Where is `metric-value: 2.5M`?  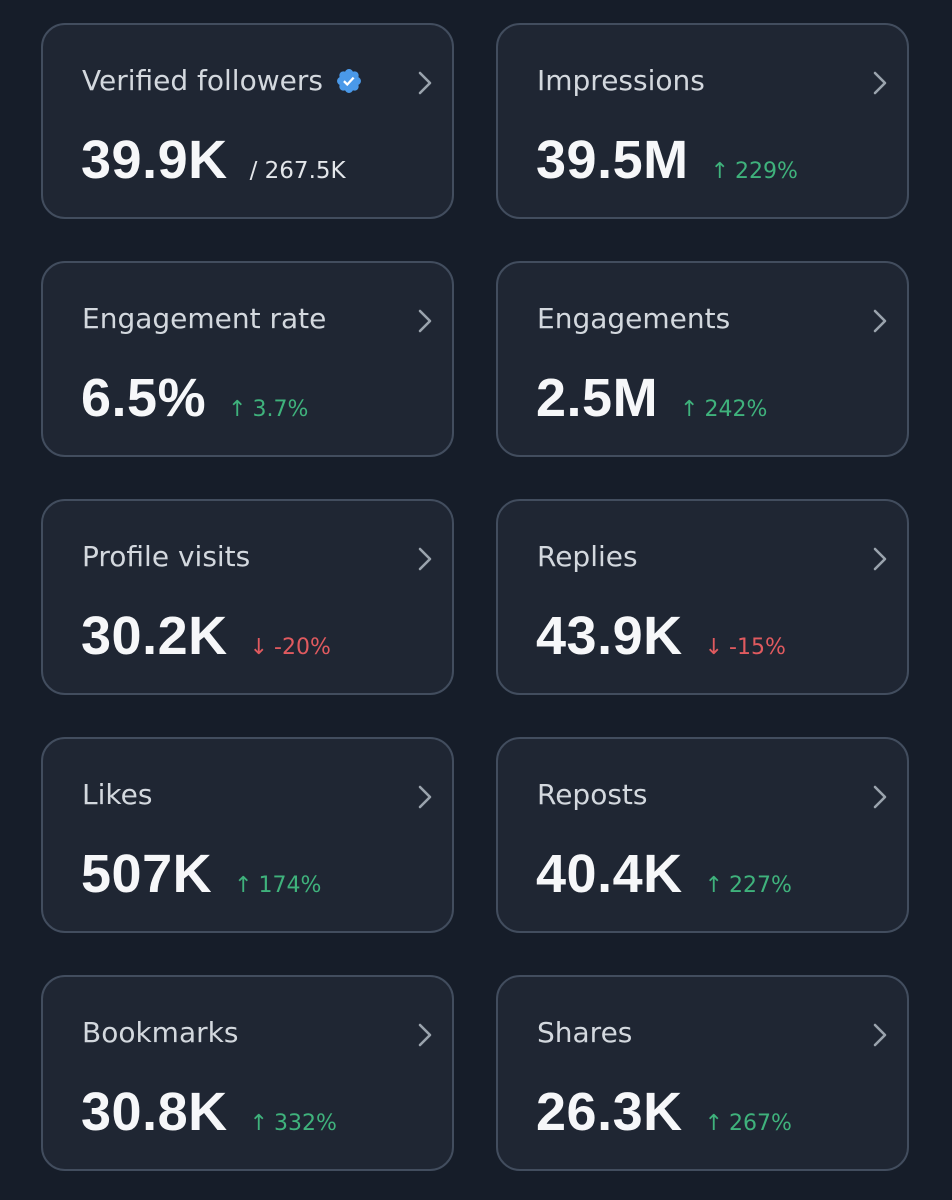
metric-value: 2.5M is located at coordinates (597, 398).